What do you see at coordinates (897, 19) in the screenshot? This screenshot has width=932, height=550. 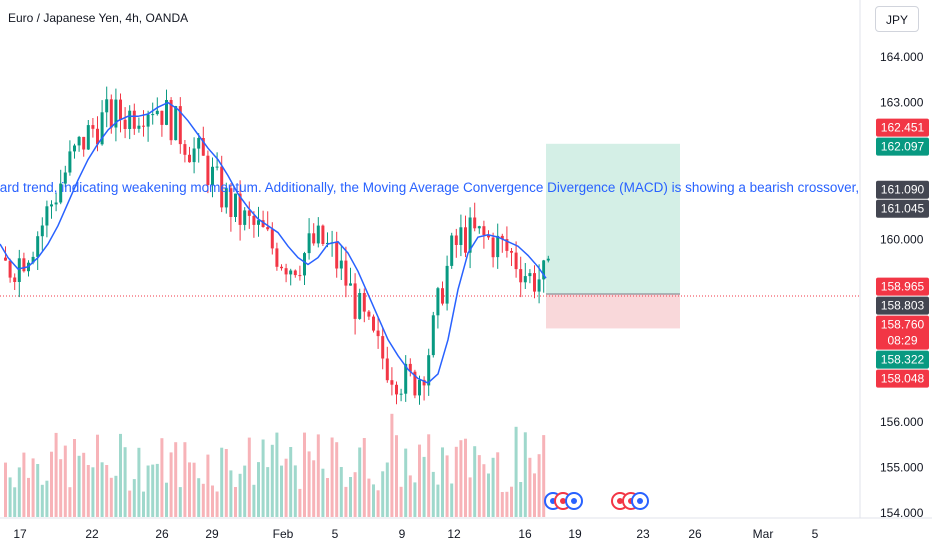 I see `currency-button: JPY` at bounding box center [897, 19].